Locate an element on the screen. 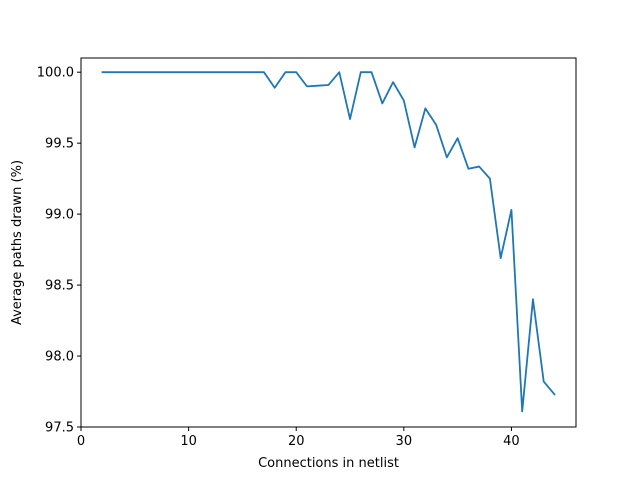  x-tick-label: 20 is located at coordinates (296, 441).